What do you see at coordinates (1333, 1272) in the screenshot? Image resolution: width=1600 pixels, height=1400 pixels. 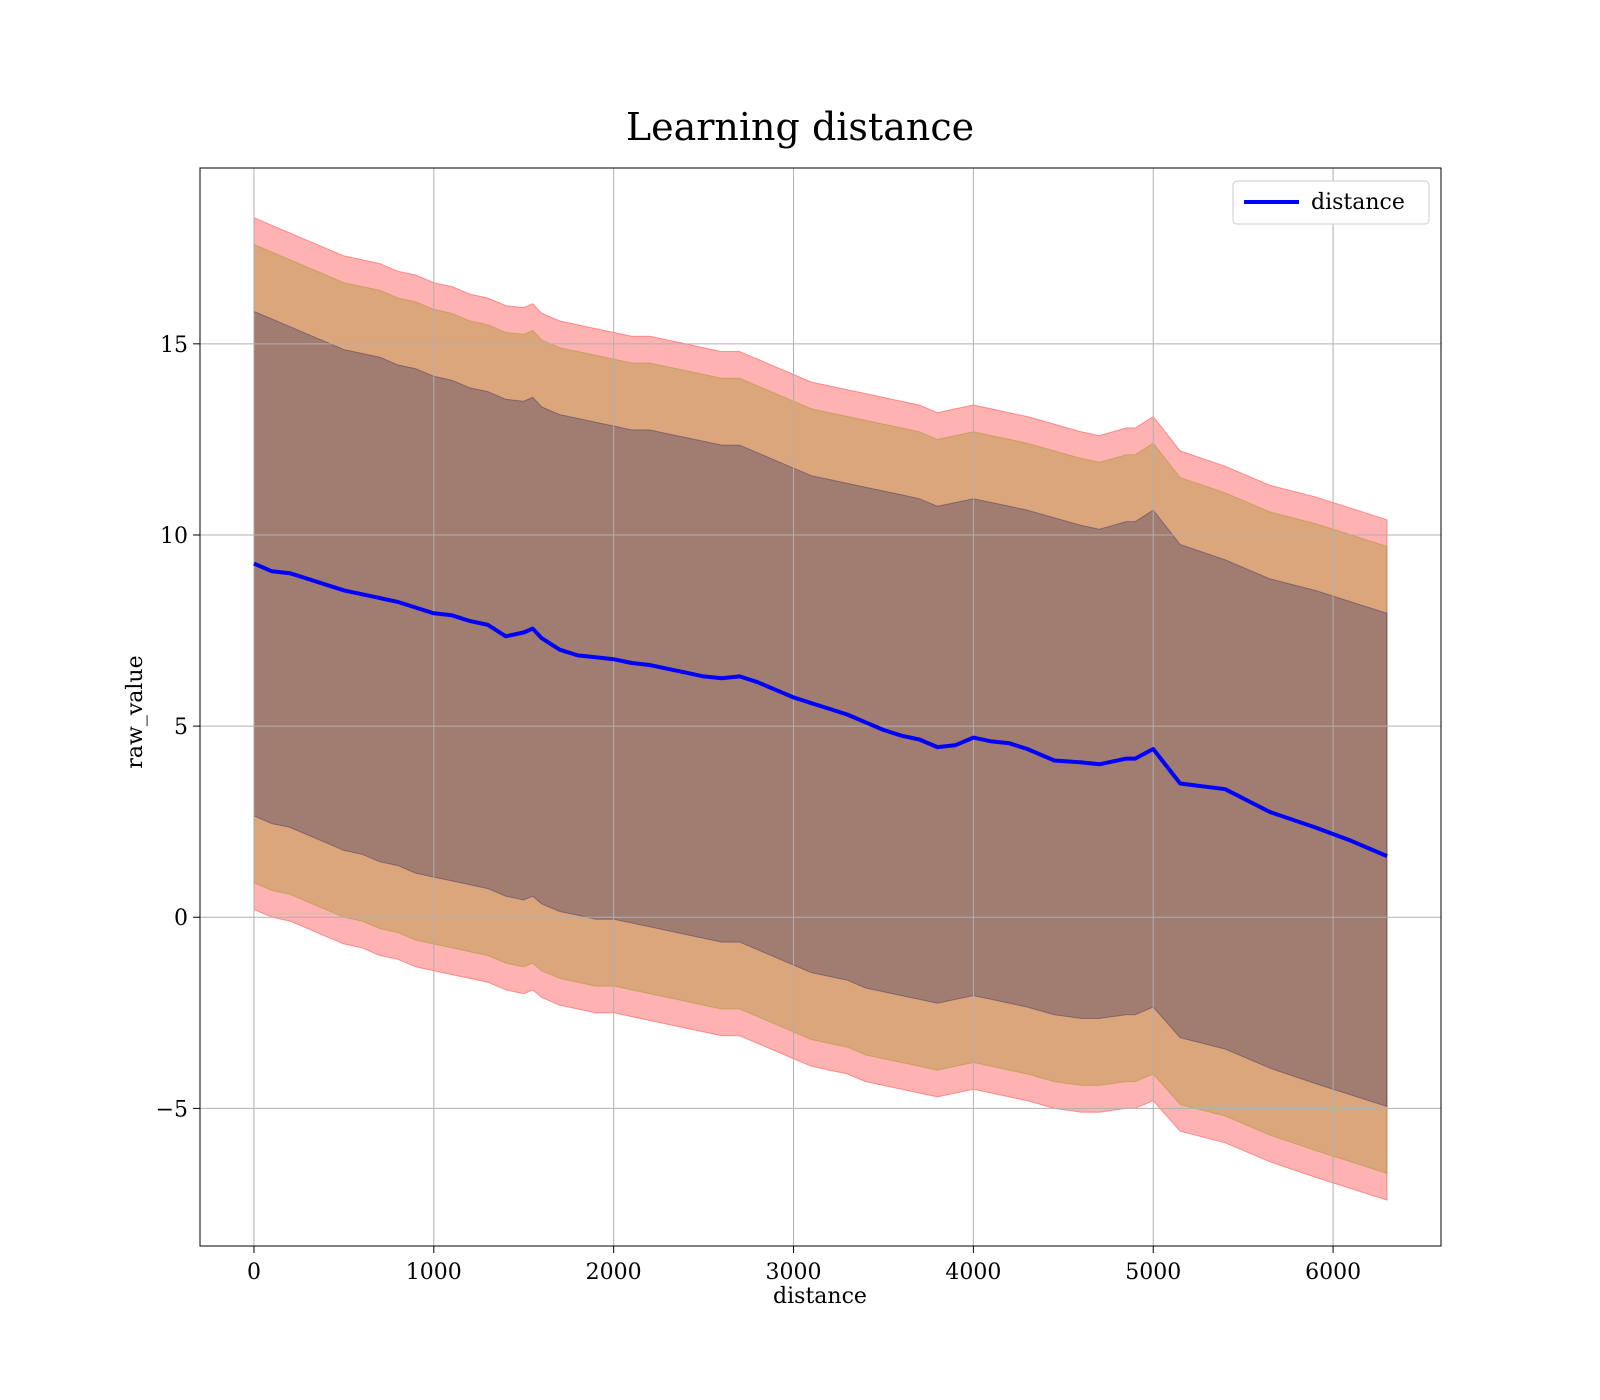 I see `x-tick-label: 6000` at bounding box center [1333, 1272].